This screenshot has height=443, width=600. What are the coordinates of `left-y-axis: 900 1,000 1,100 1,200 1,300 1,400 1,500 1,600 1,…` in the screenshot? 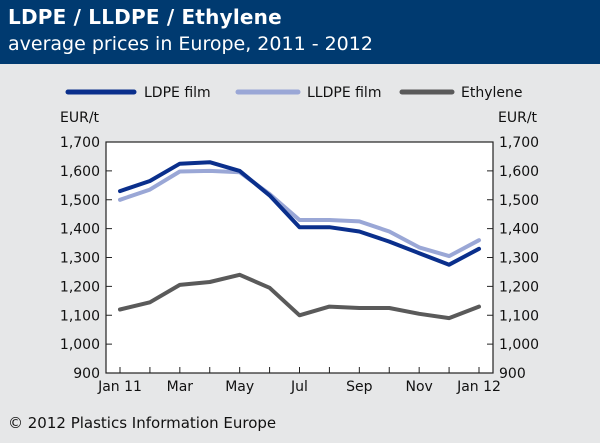 It's located at (86, 258).